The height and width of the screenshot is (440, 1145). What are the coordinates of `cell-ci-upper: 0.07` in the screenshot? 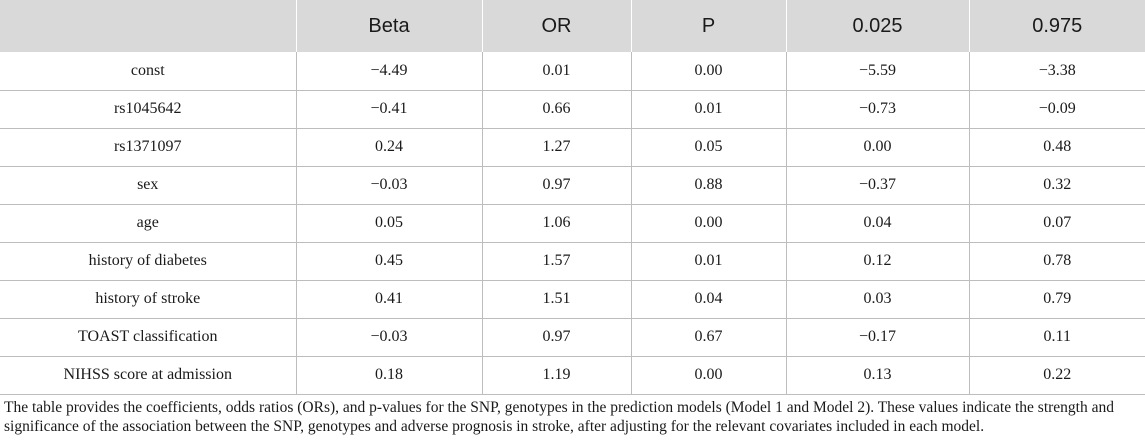 It's located at (1056, 223).